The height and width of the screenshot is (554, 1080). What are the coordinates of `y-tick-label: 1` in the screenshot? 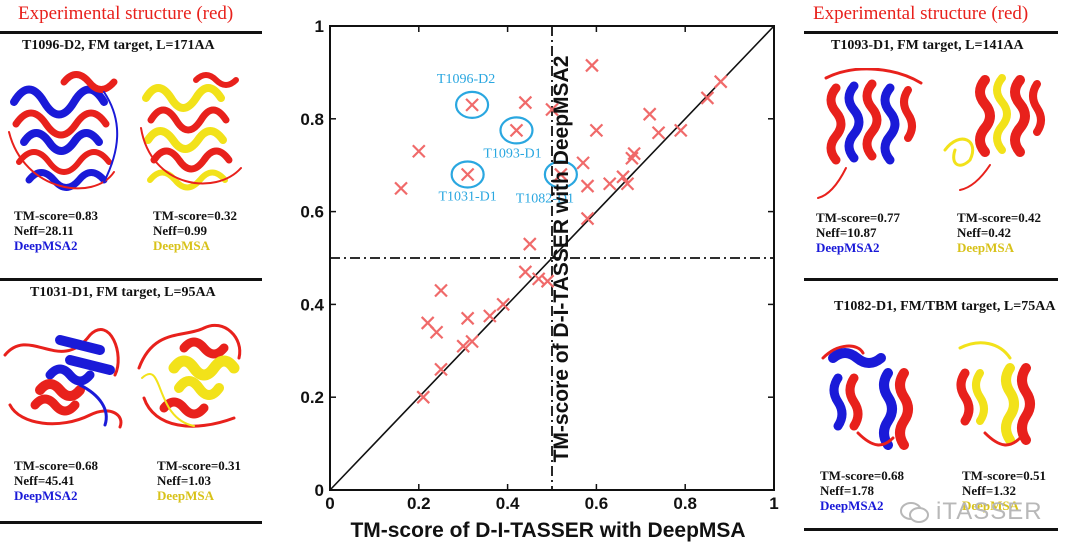 It's located at (319, 26).